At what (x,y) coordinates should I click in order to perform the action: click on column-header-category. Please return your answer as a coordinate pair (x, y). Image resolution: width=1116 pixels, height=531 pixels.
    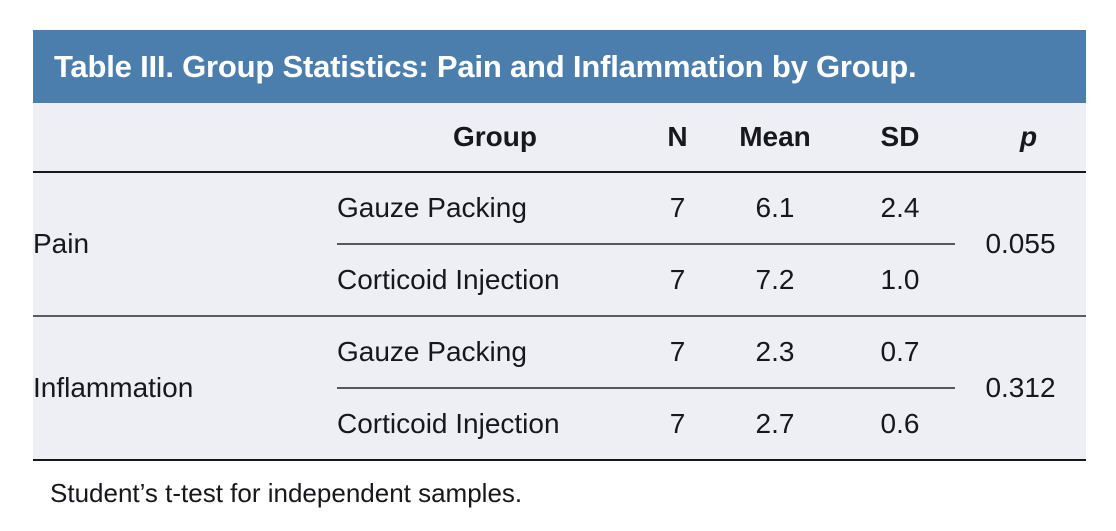
    Looking at the image, I should click on (185, 138).